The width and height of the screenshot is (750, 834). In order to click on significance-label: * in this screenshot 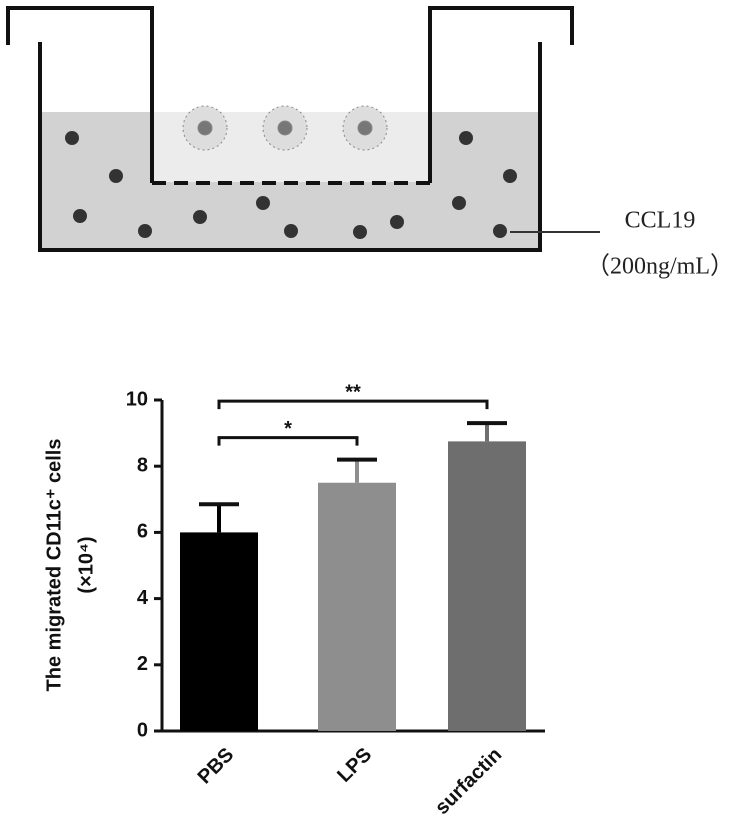, I will do `click(288, 429)`.